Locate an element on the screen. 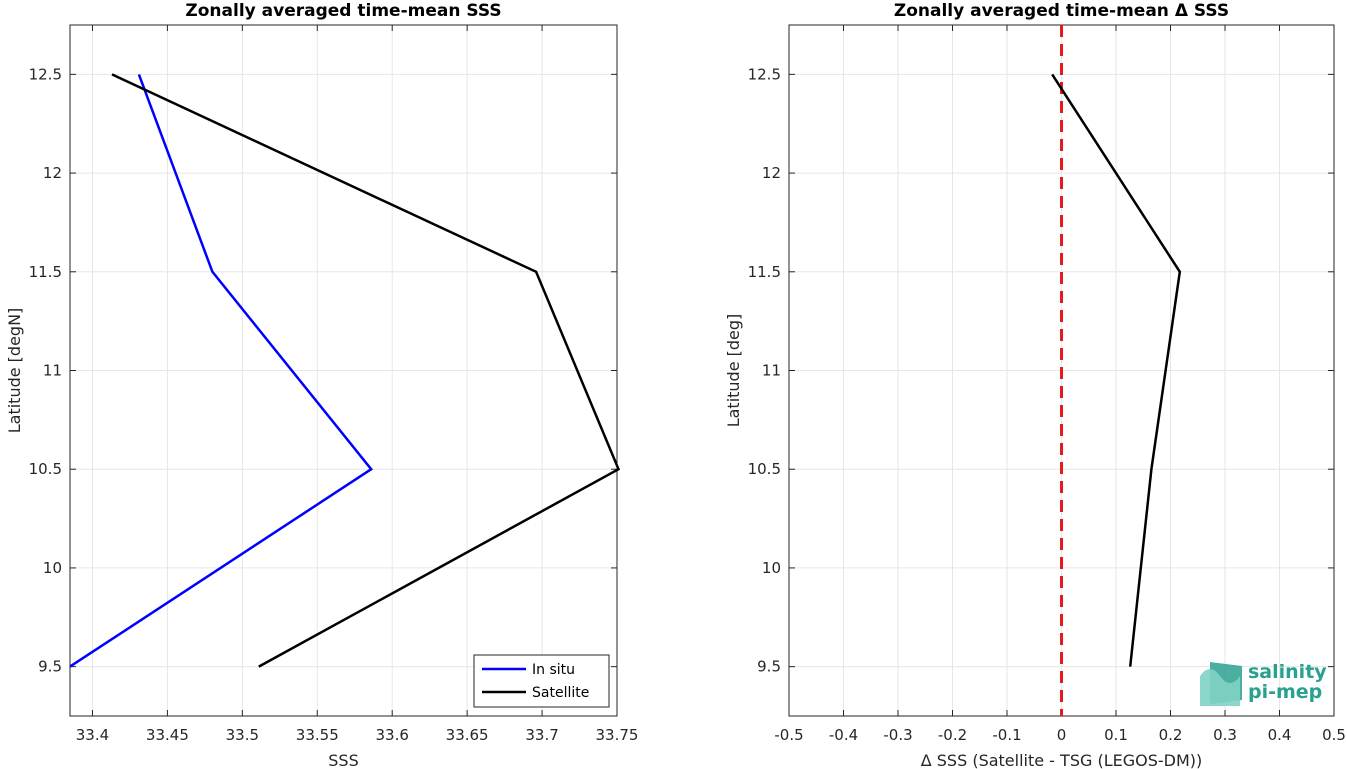  series-line-delta-sss is located at coordinates (1116, 370).